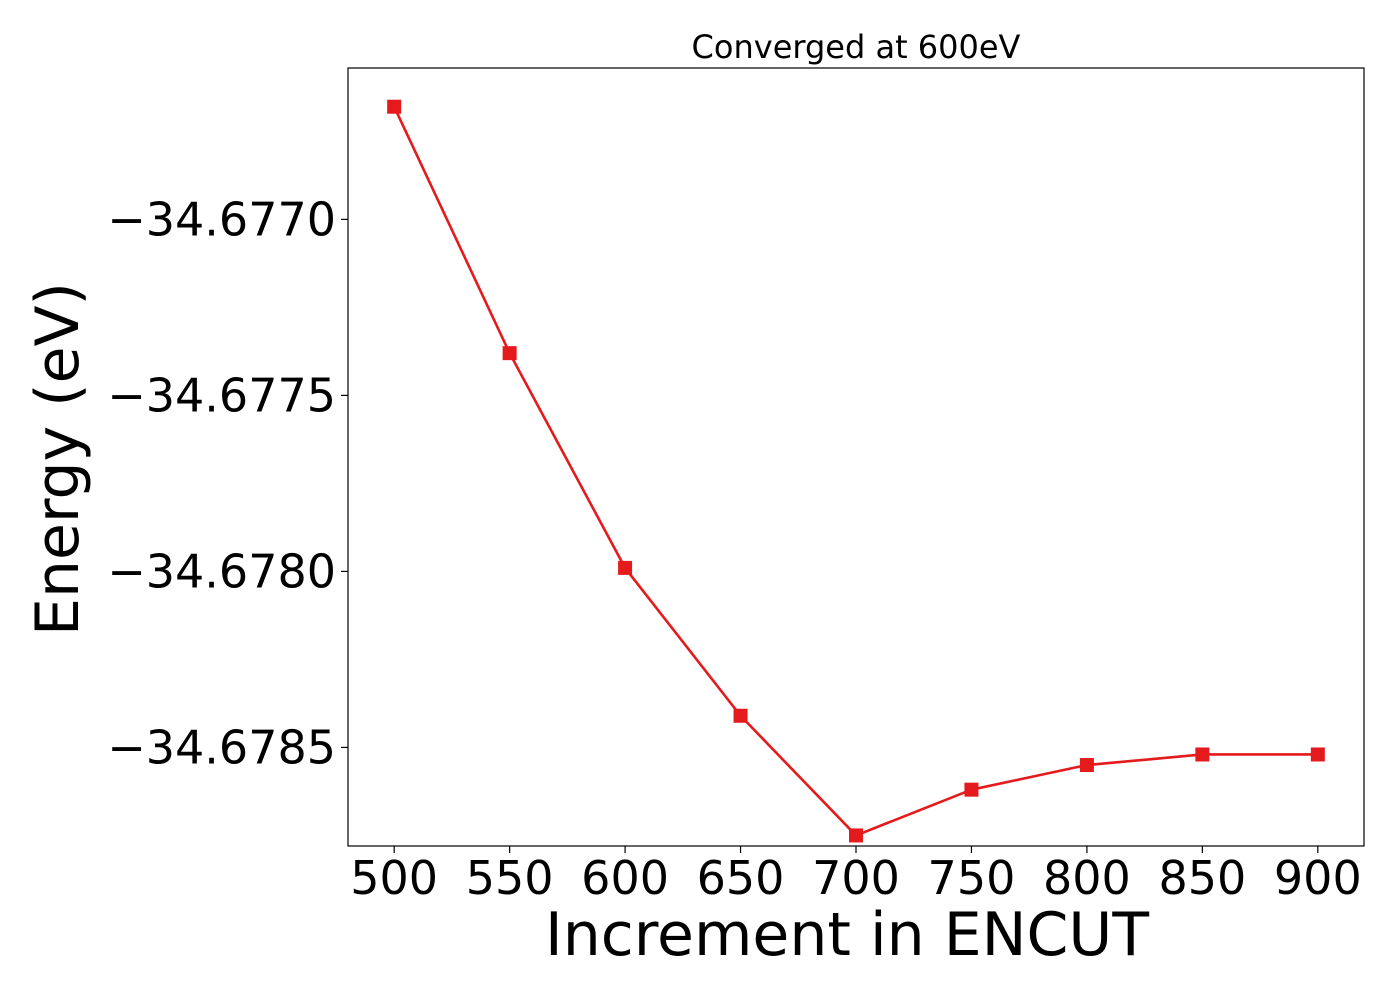 The height and width of the screenshot is (1000, 1400). I want to click on x-tick-label: 500, so click(394, 878).